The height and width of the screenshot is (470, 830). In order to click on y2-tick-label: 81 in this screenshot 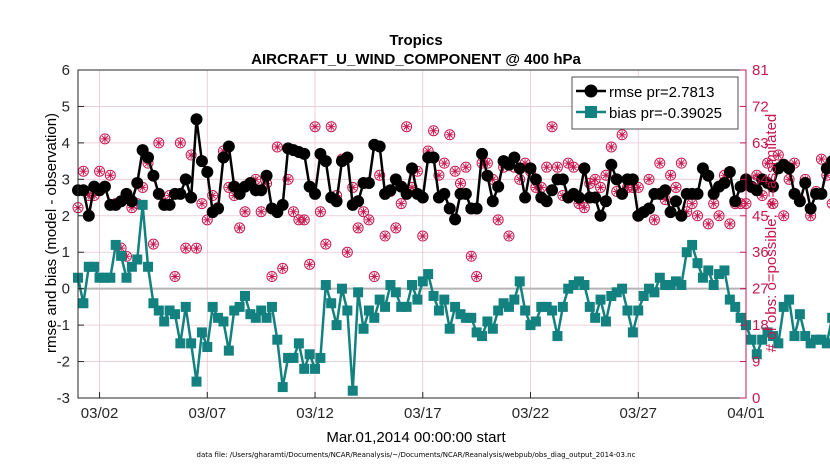, I will do `click(760, 70)`.